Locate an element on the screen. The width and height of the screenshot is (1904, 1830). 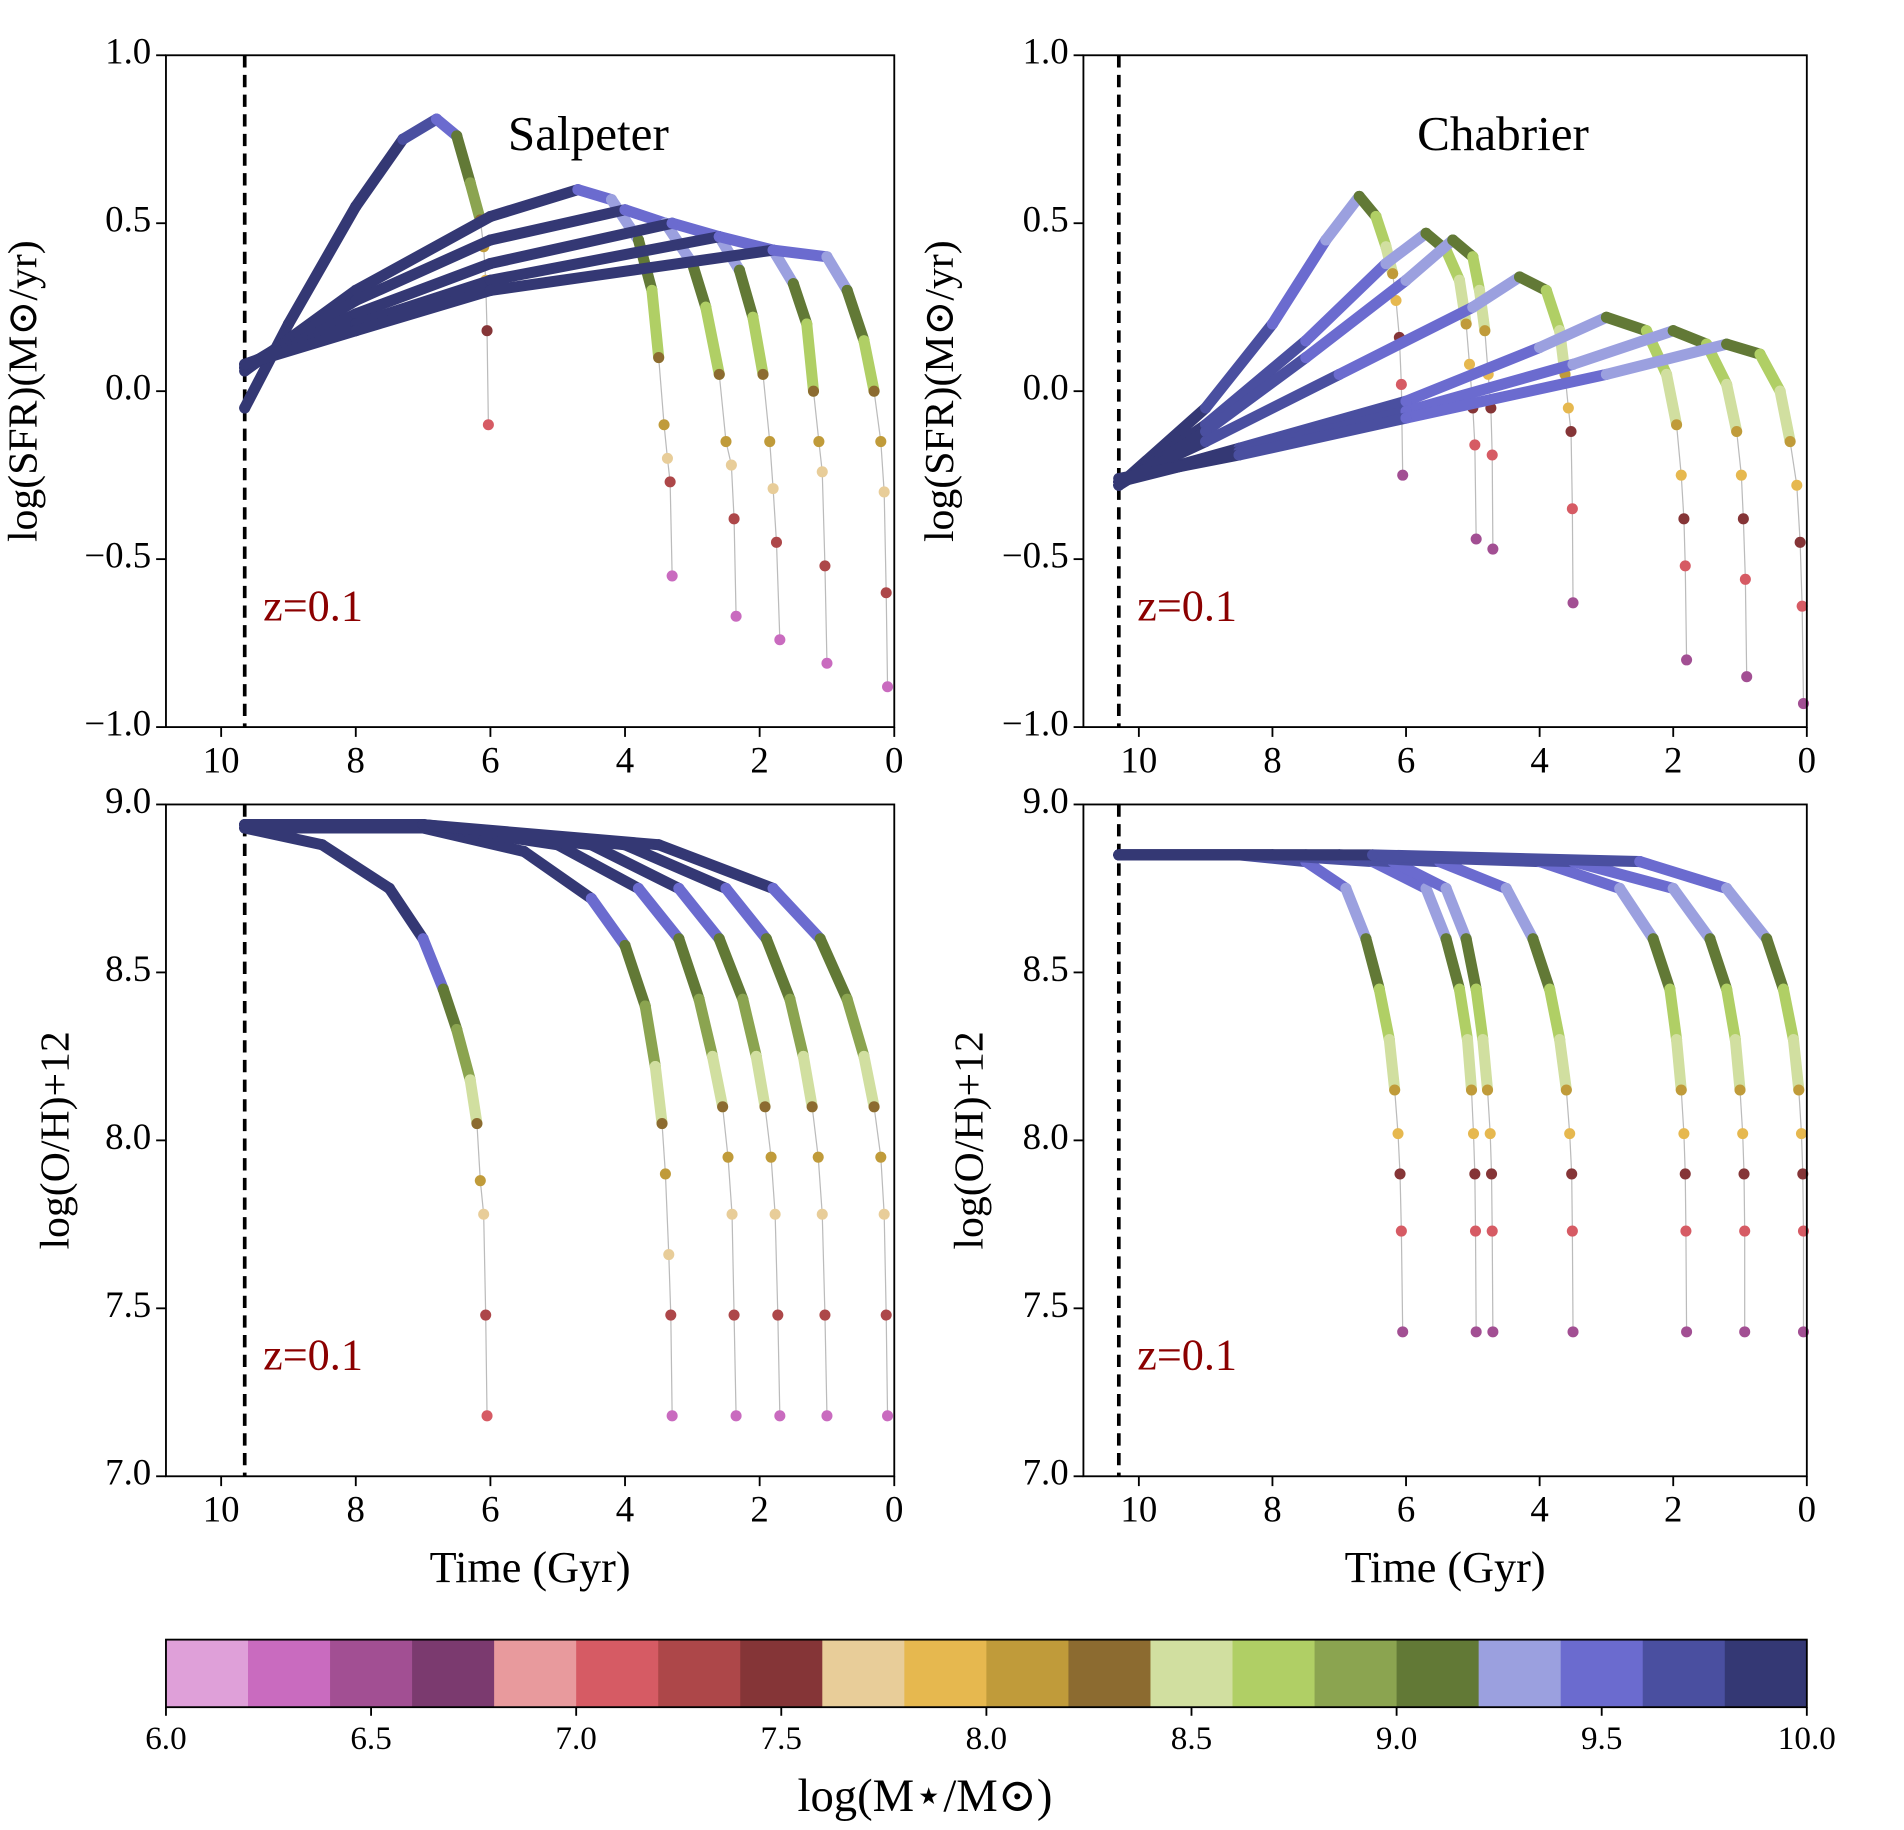
x-tick-label: 6 is located at coordinates (490, 759).